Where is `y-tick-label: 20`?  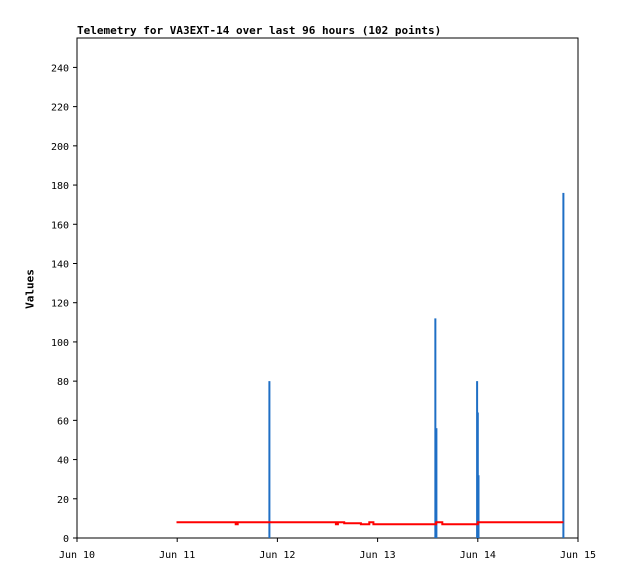
y-tick-label: 20 is located at coordinates (63, 500).